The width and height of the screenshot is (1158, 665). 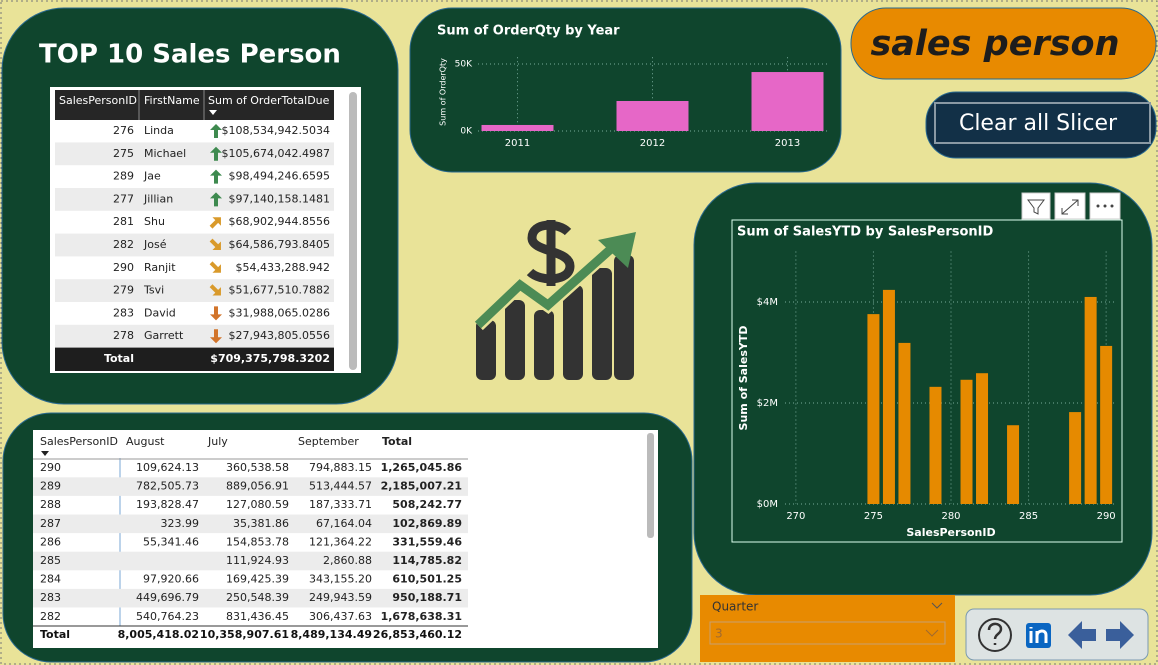 I want to click on clear-button-label: Clear all Slicer, so click(x=1038, y=123).